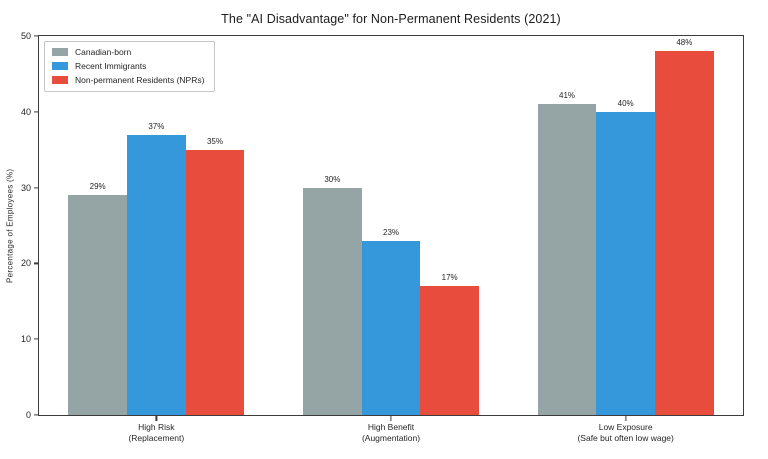 The width and height of the screenshot is (768, 459). I want to click on bar-value-label: 23%, so click(391, 232).